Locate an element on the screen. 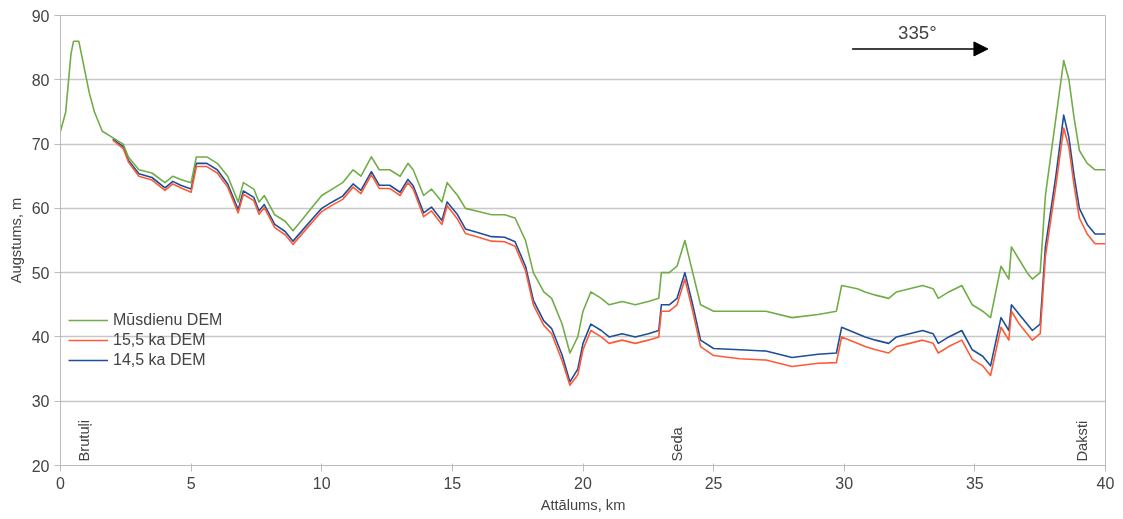  annotation: 335° is located at coordinates (917, 32).